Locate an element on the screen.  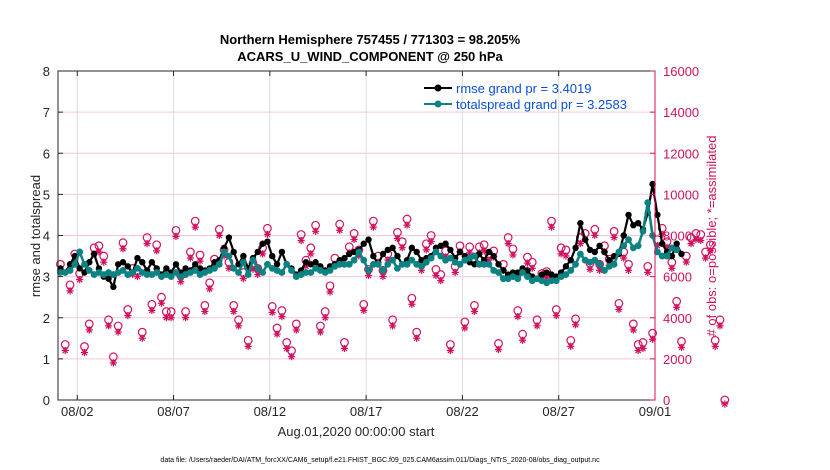
legend-rmse-marker is located at coordinates (438, 88).